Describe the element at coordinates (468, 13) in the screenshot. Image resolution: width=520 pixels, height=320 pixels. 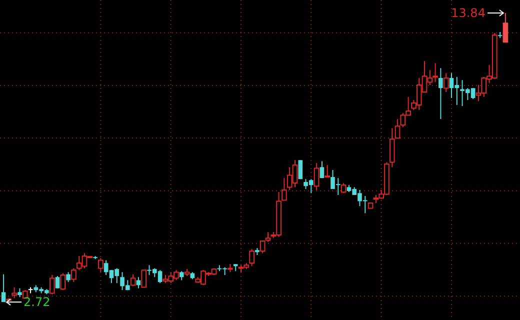
I see `annotation: 13.84` at that location.